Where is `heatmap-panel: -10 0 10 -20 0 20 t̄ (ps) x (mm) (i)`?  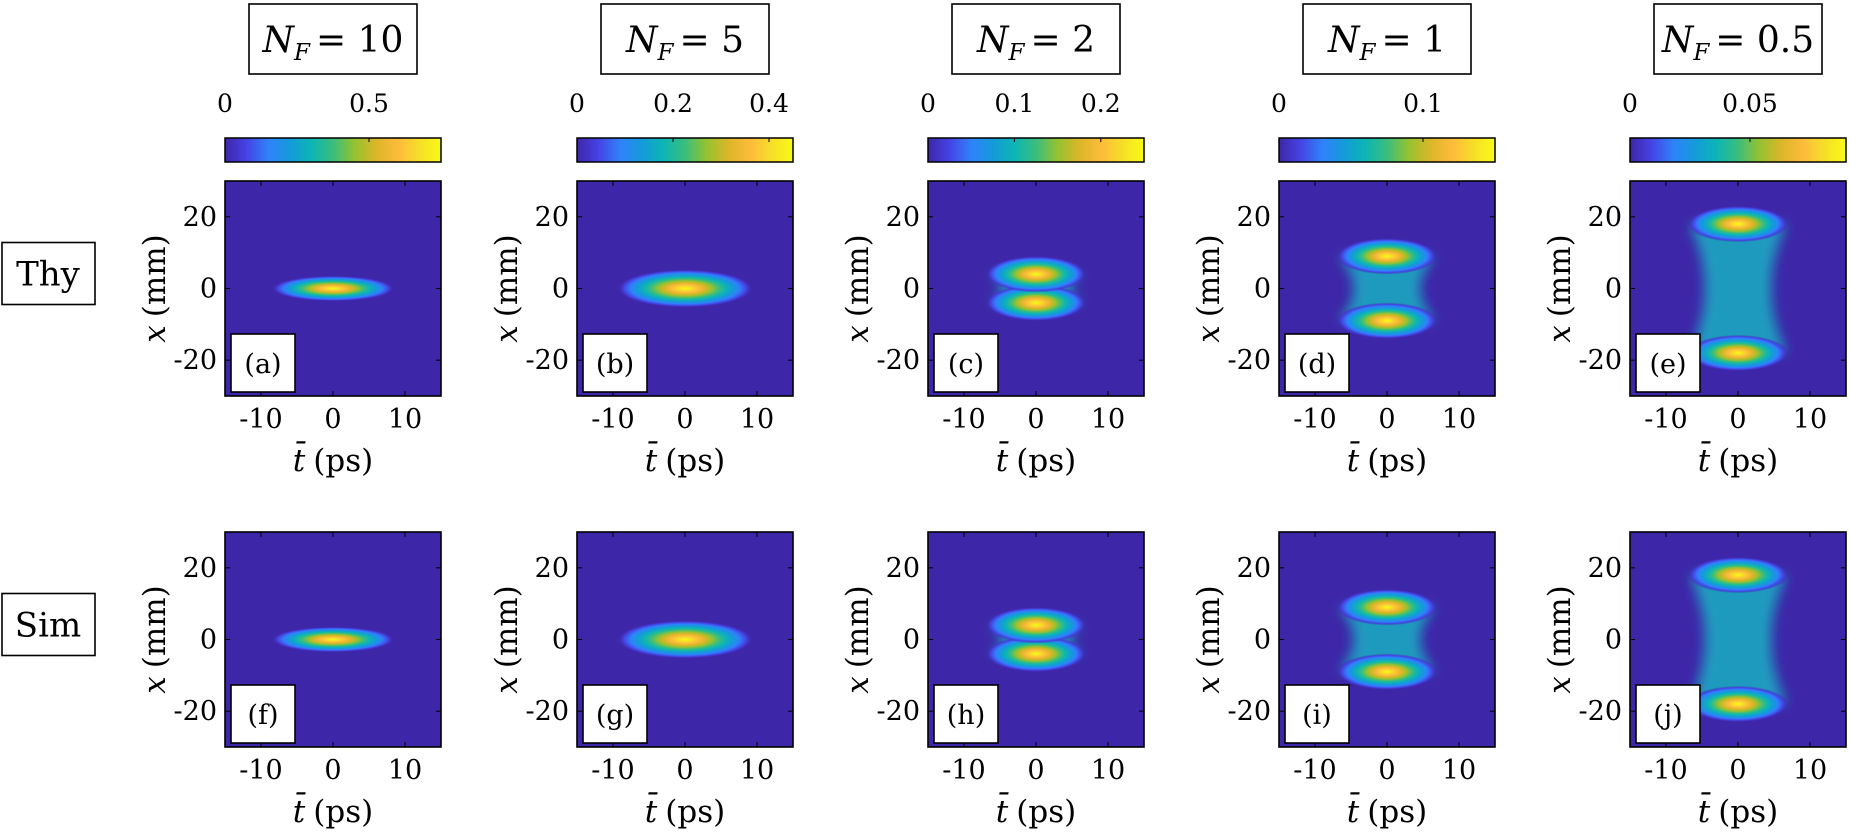 heatmap-panel: -10 0 10 -20 0 20 t̄ (ps) x (mm) (i) is located at coordinates (1343, 680).